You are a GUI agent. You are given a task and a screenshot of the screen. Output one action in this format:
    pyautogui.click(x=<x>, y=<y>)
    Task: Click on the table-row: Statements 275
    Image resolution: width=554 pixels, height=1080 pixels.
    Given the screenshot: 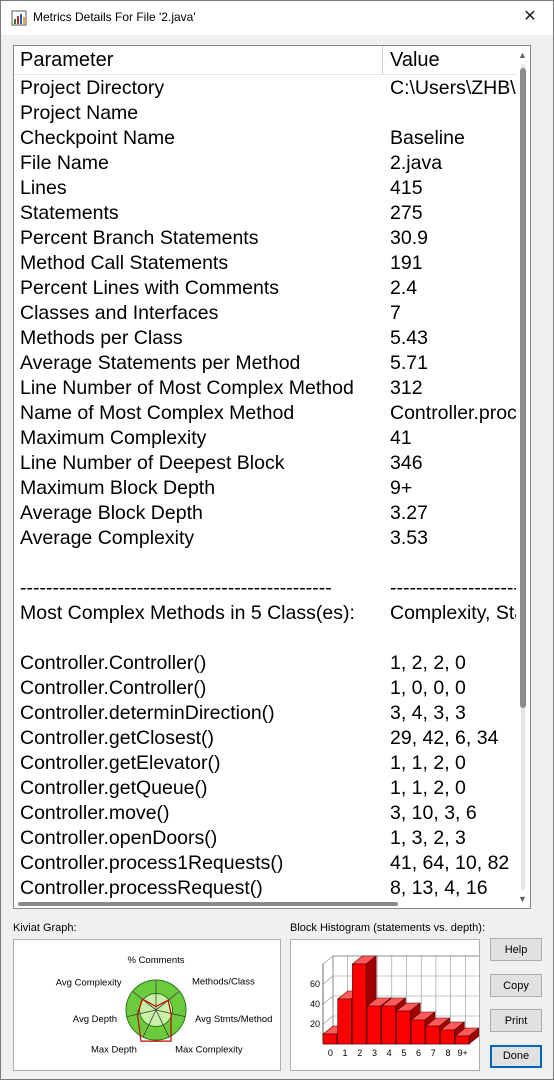 What is the action you would take?
    pyautogui.click(x=272, y=213)
    